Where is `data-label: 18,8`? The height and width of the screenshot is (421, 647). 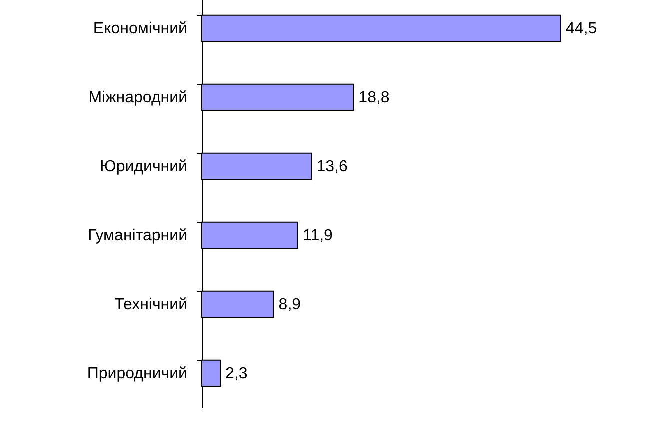 data-label: 18,8 is located at coordinates (374, 98).